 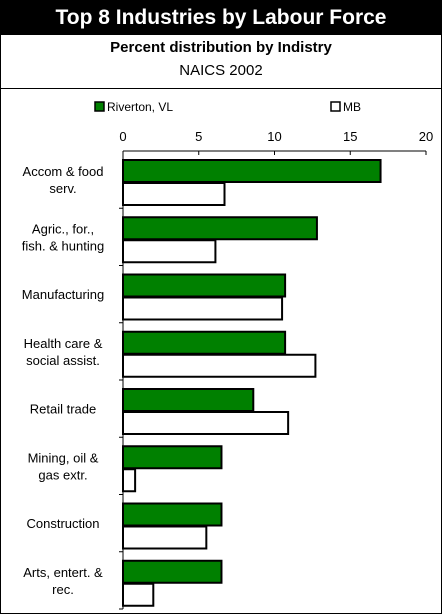 What do you see at coordinates (63, 523) in the screenshot?
I see `category-label: Construction` at bounding box center [63, 523].